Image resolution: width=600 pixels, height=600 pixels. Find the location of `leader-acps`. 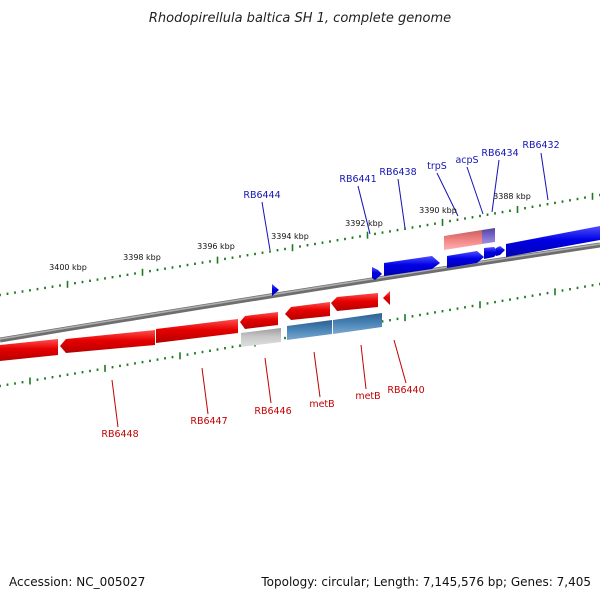

leader-acps is located at coordinates (475, 190).